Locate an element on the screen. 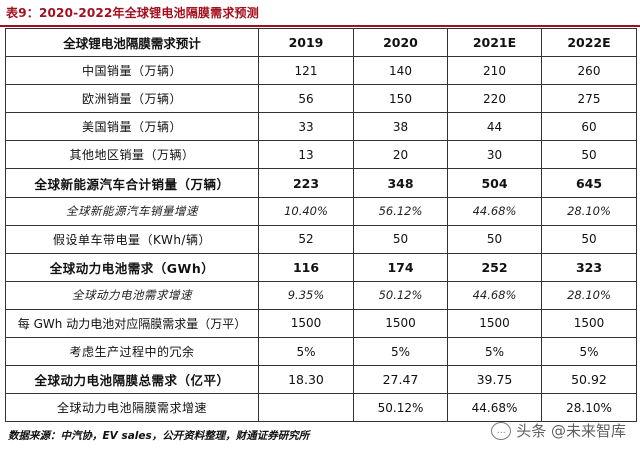 This screenshot has width=640, height=453. table-cell: 323 is located at coordinates (589, 267).